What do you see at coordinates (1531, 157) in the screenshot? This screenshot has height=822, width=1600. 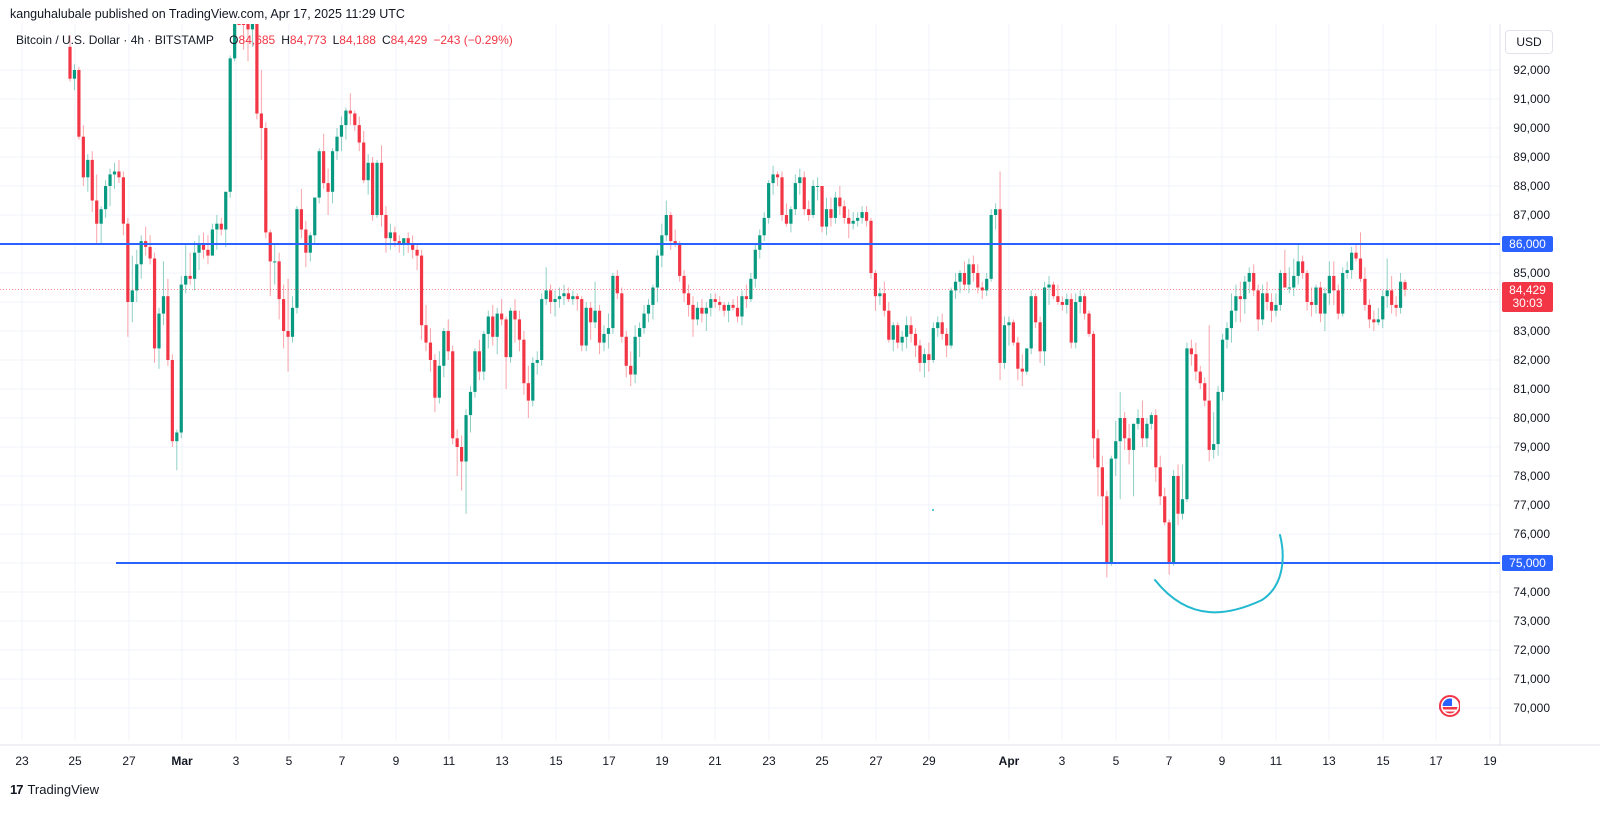 I see `price-tick: 89,000` at bounding box center [1531, 157].